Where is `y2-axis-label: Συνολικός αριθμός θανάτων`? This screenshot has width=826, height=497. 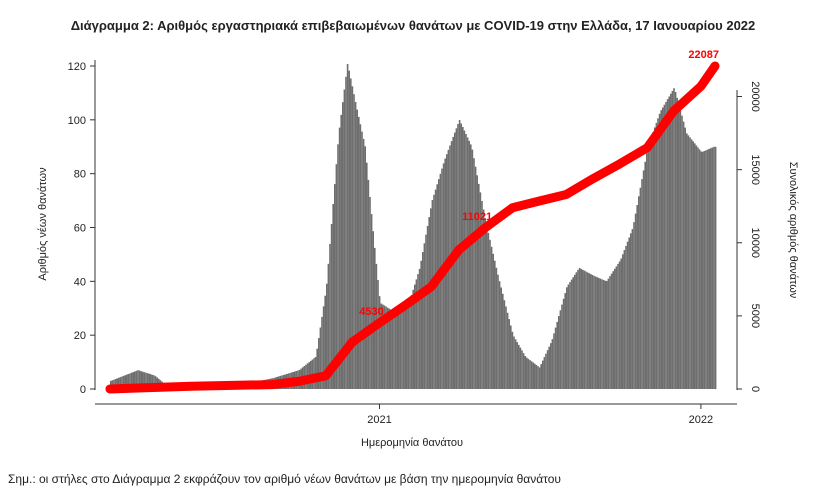
y2-axis-label: Συνολικός αριθμός θανάτων is located at coordinates (793, 230).